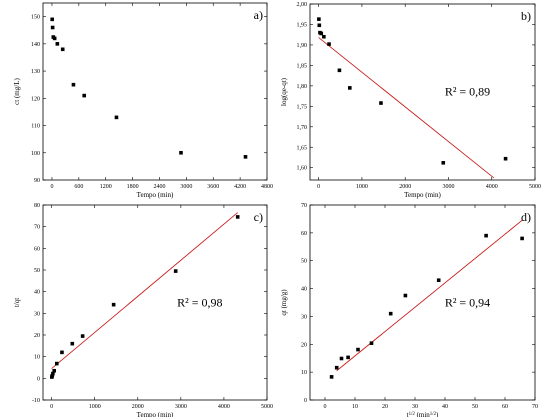 The width and height of the screenshot is (544, 417). I want to click on y-tick-label: 30, so click(37, 314).